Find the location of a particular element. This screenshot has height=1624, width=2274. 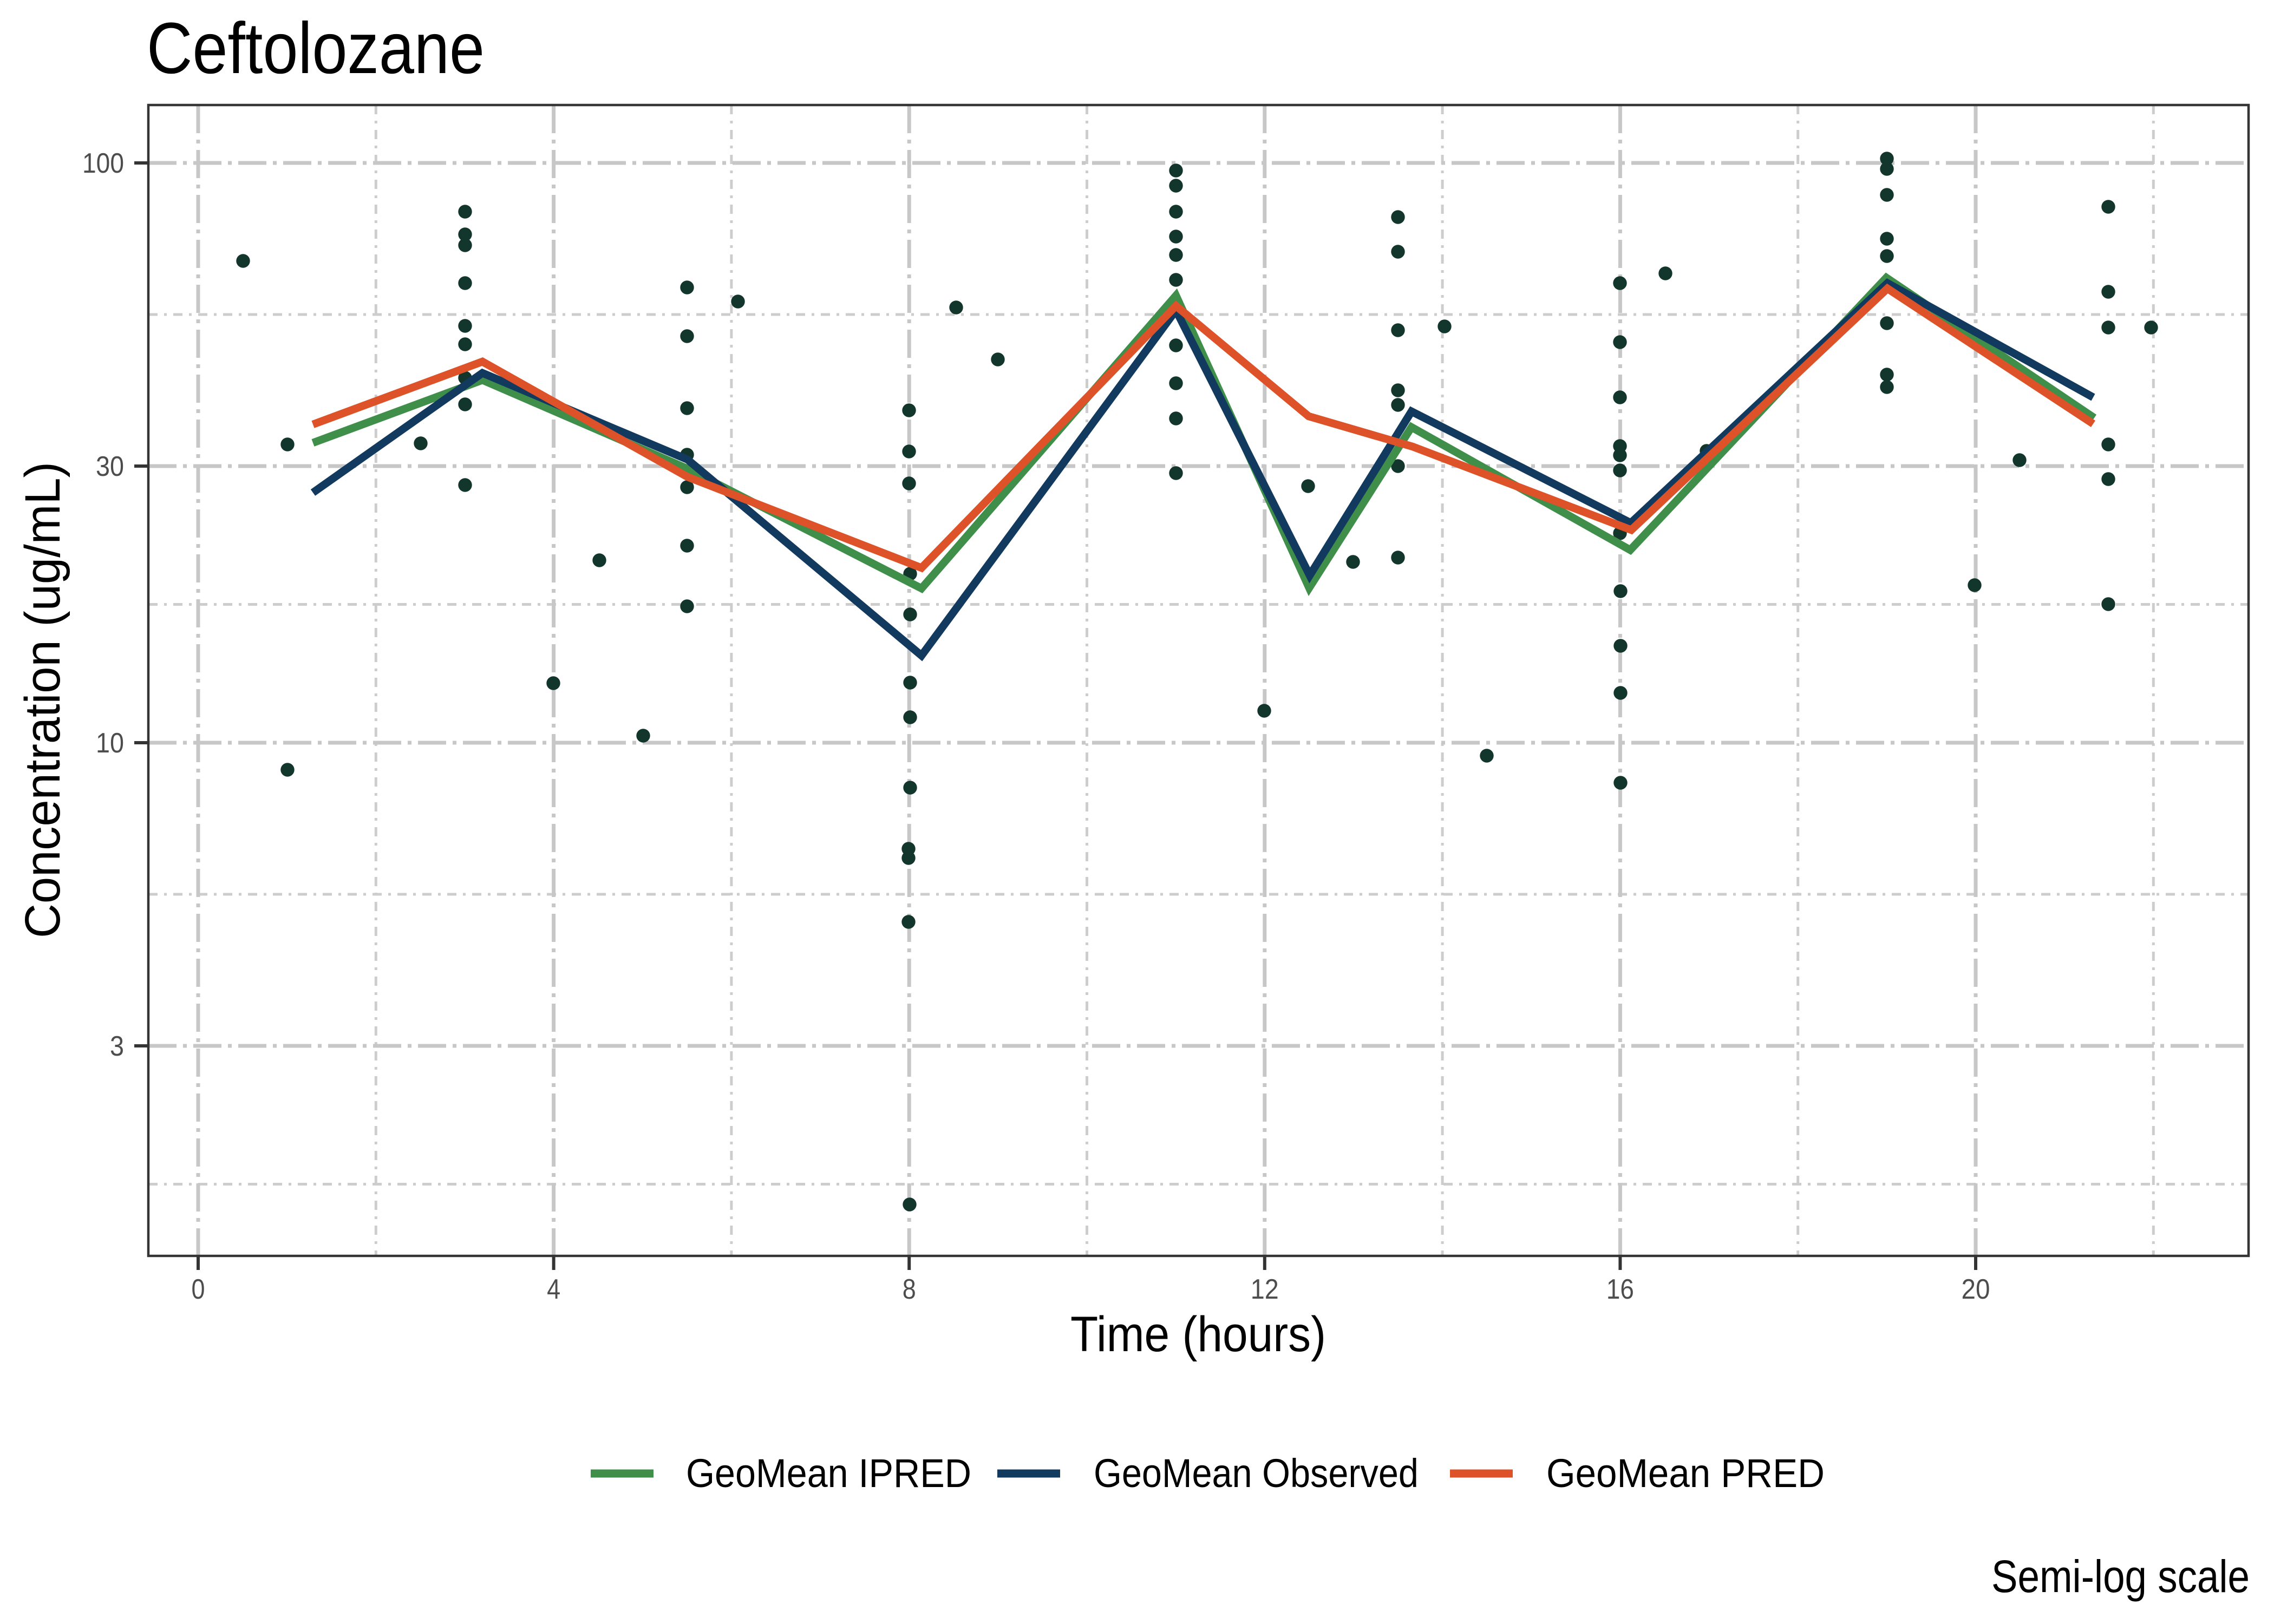

svg-text: Semi-log scale is located at coordinates (2120, 1576).